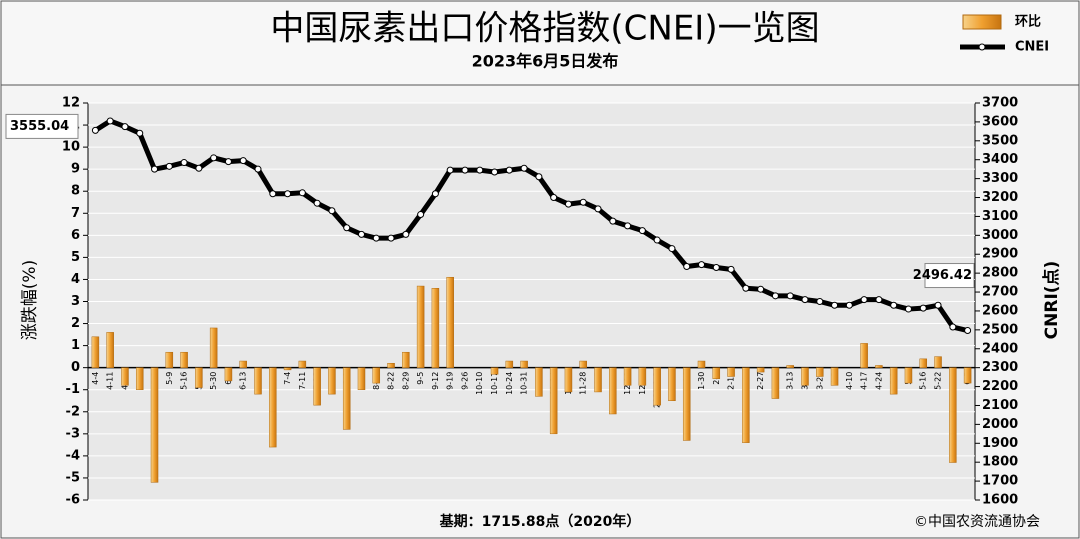 Image resolution: width=1080 pixels, height=539 pixels. What do you see at coordinates (450, 381) in the screenshot?
I see `x-tick-label: 9-19` at bounding box center [450, 381].